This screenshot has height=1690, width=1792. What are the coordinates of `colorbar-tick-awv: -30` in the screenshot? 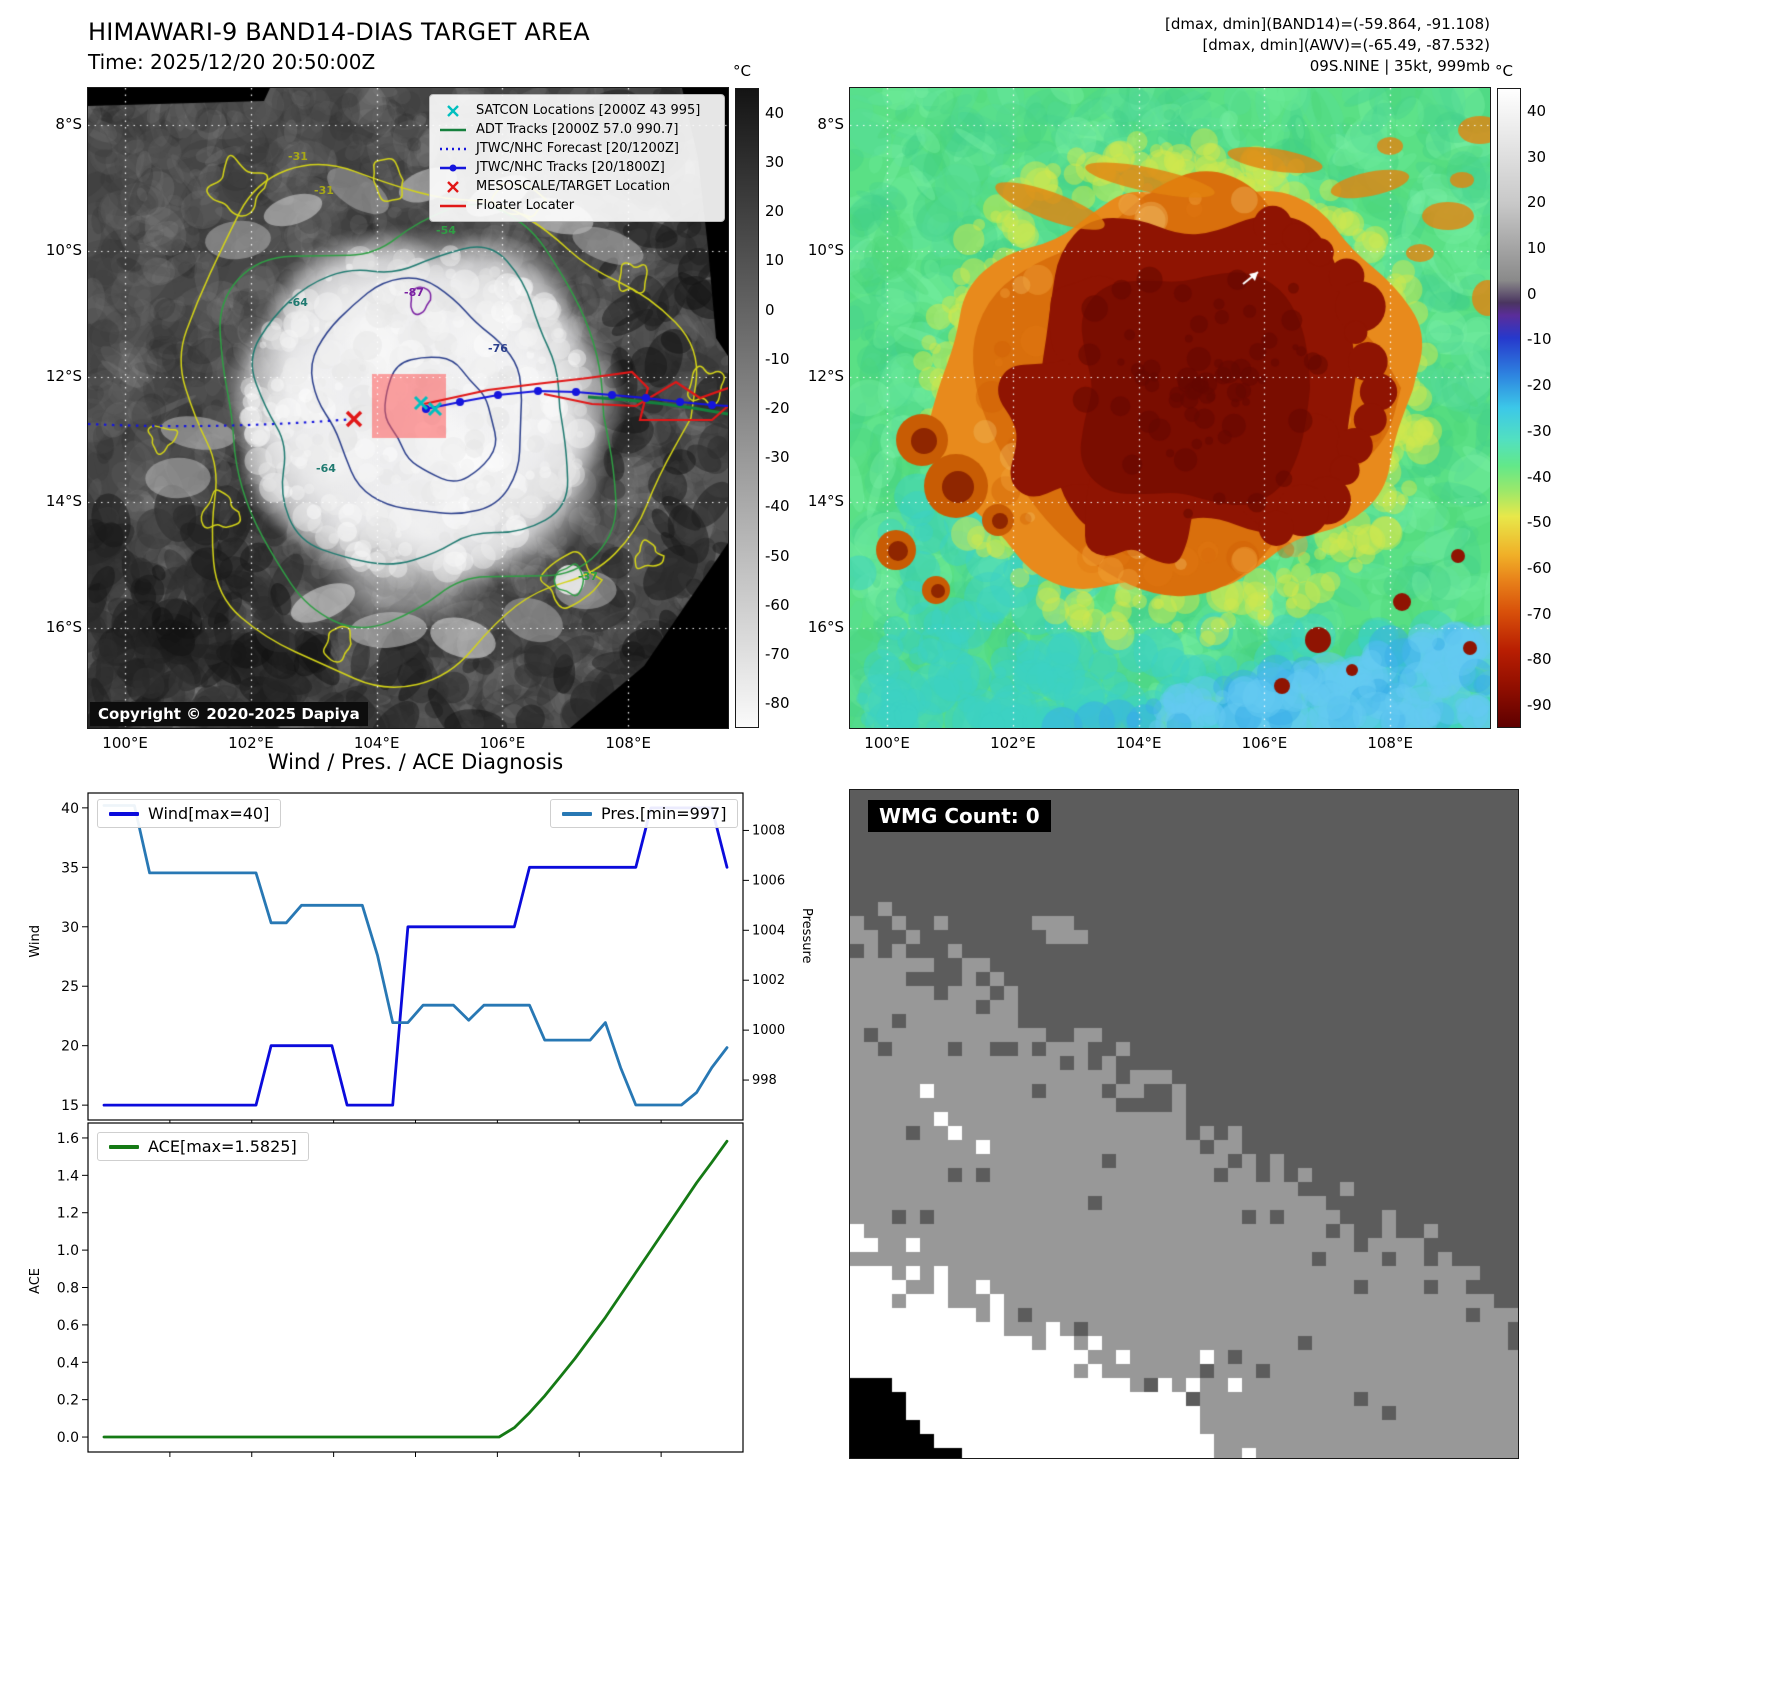 It's located at (1539, 430).